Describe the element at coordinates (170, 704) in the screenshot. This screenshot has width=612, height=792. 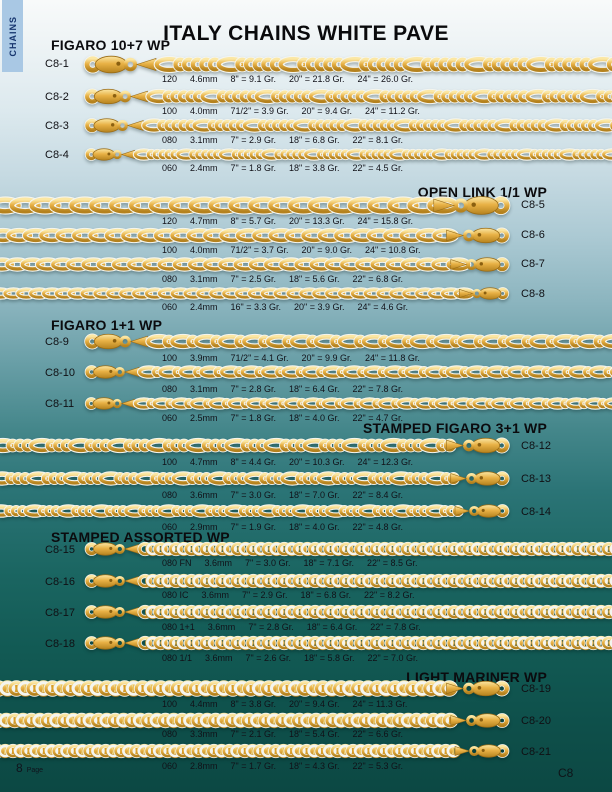
I see `spec-size: 100` at that location.